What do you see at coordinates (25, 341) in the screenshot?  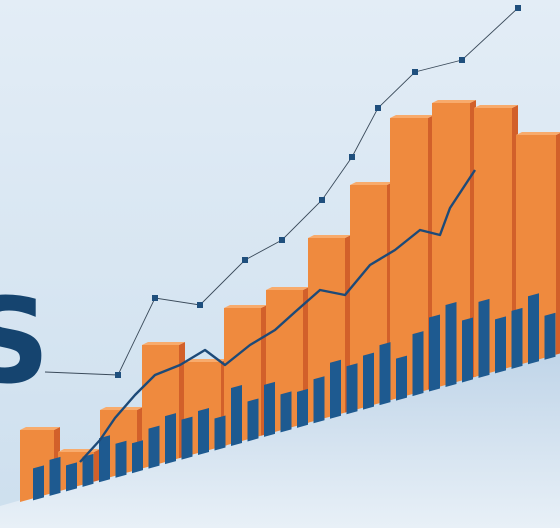 I see `big-letter: S` at bounding box center [25, 341].